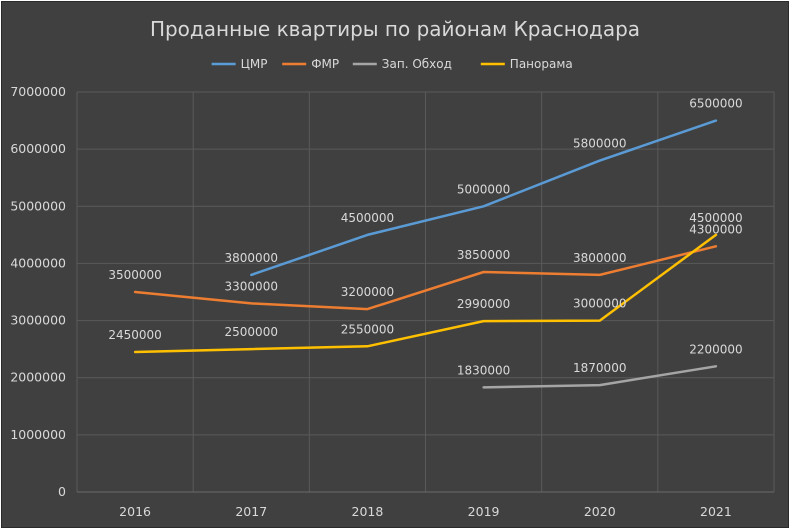 The height and width of the screenshot is (529, 790). What do you see at coordinates (483, 370) in the screenshot?
I see `data-label: 1830000` at bounding box center [483, 370].